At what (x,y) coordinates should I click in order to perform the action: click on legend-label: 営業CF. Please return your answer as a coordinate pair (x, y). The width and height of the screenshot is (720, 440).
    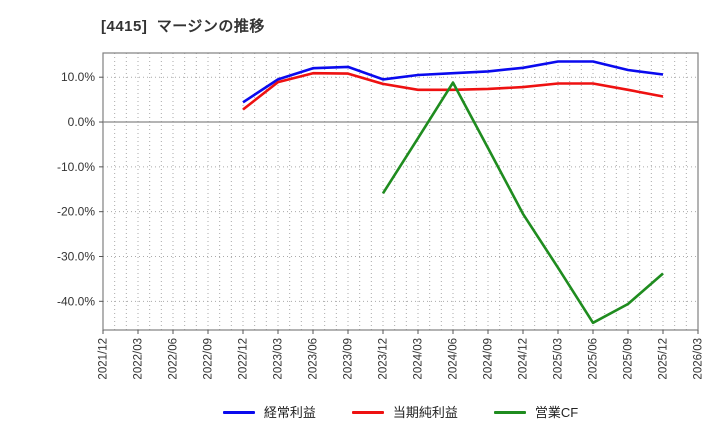
    Looking at the image, I should click on (556, 412).